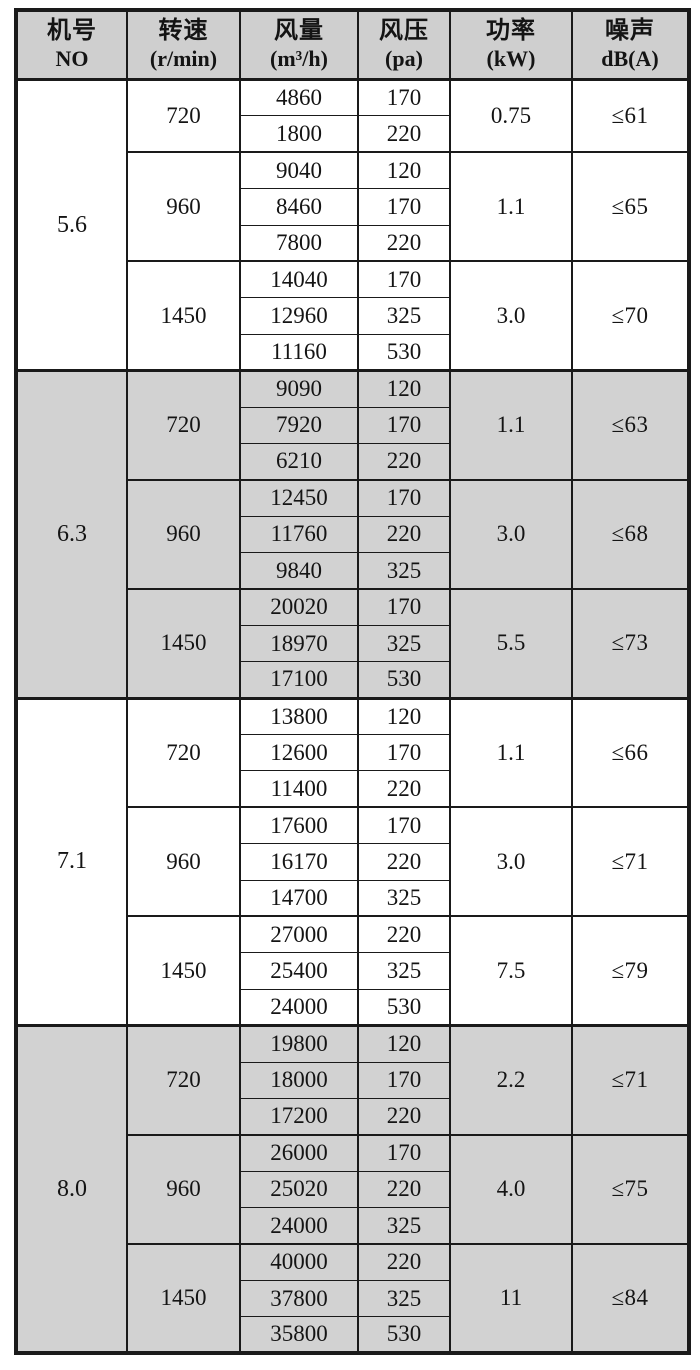 The image size is (700, 1370). I want to click on table-row: 6210 220, so click(352, 461).